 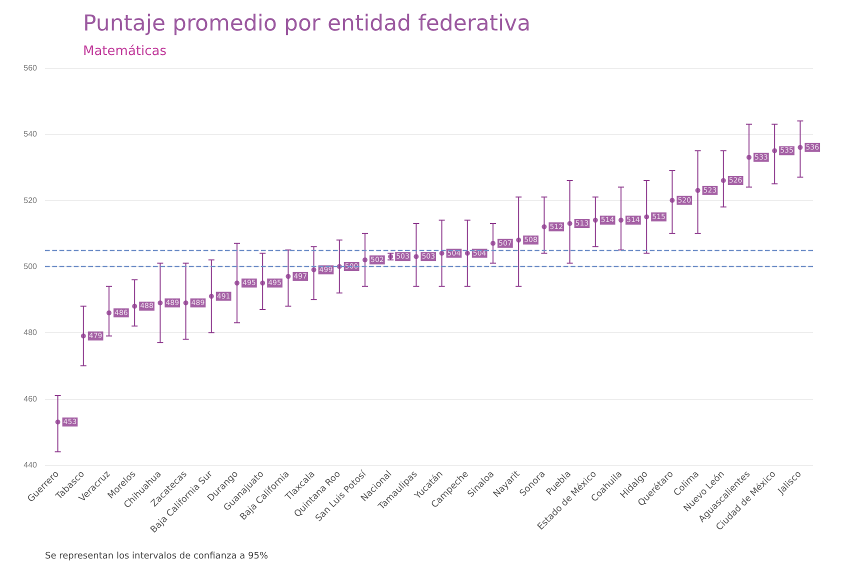 What do you see at coordinates (31, 399) in the screenshot?
I see `y-tick-label: 460` at bounding box center [31, 399].